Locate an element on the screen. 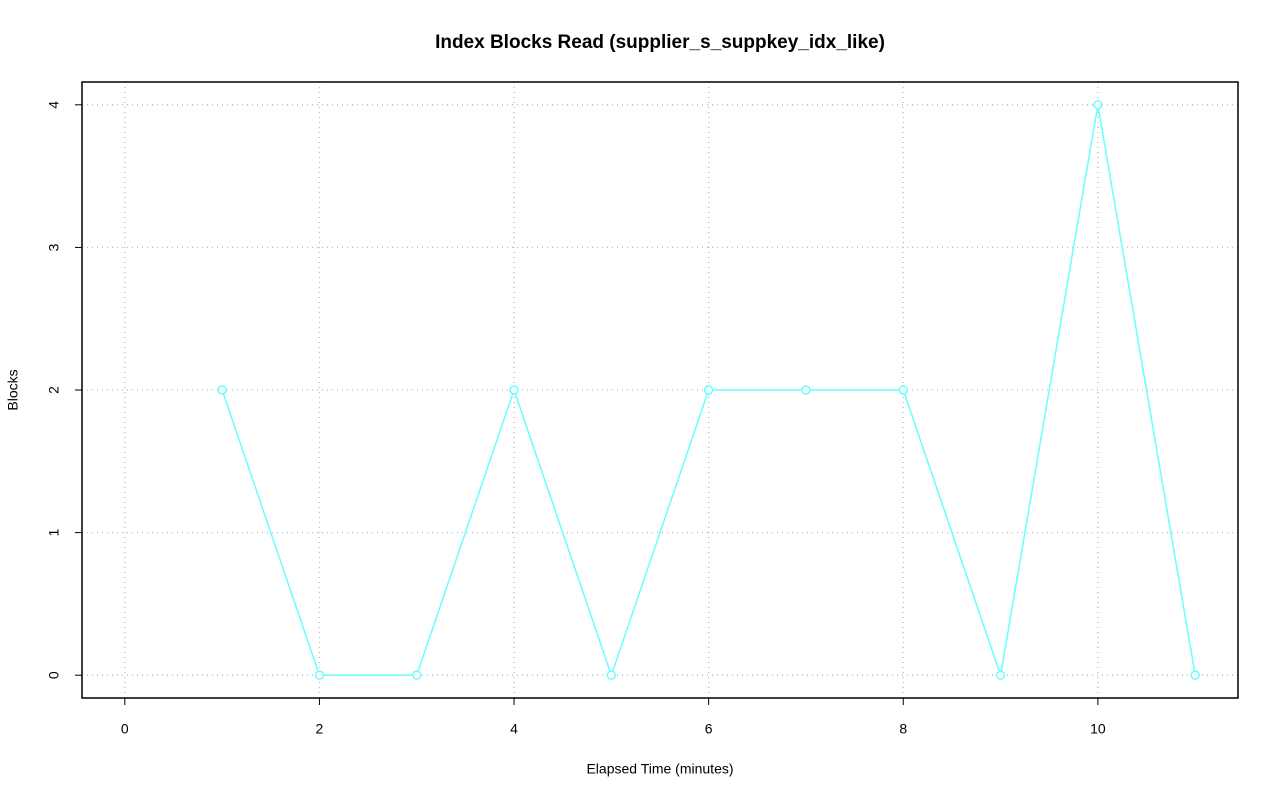  y-tick-label: 1 is located at coordinates (54, 532).